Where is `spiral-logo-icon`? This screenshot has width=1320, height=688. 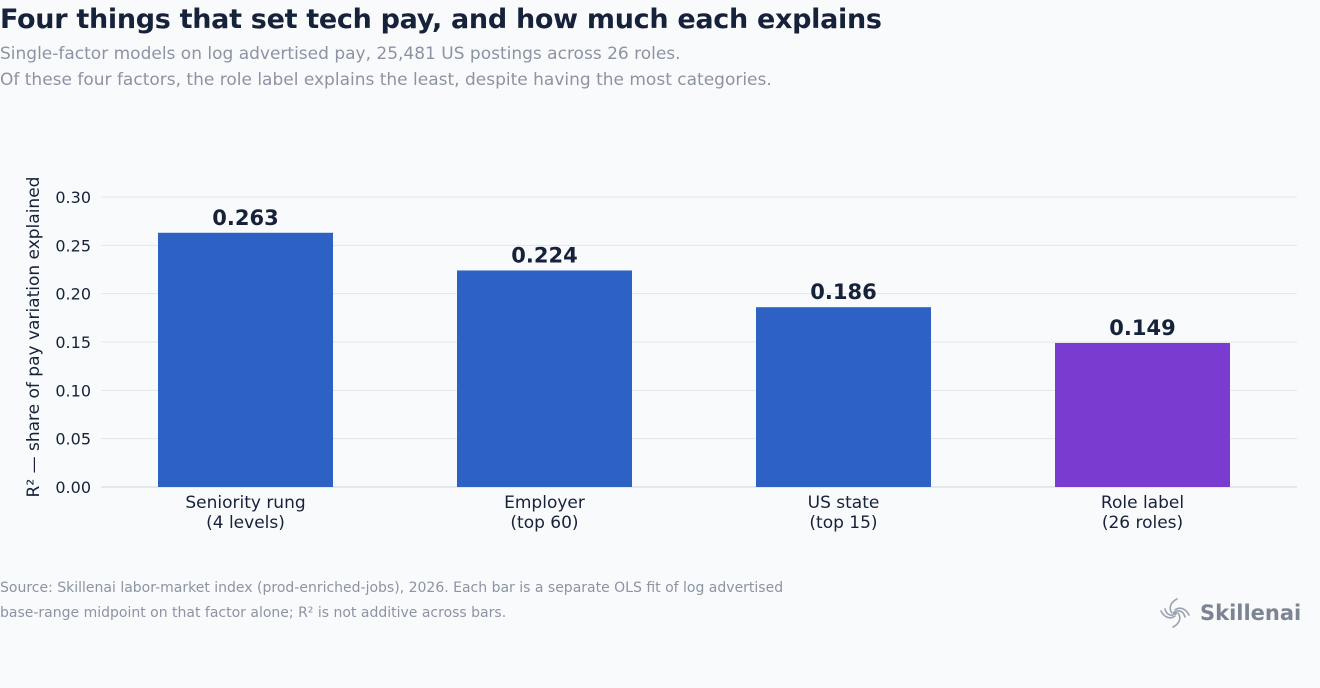 spiral-logo-icon is located at coordinates (1175, 613).